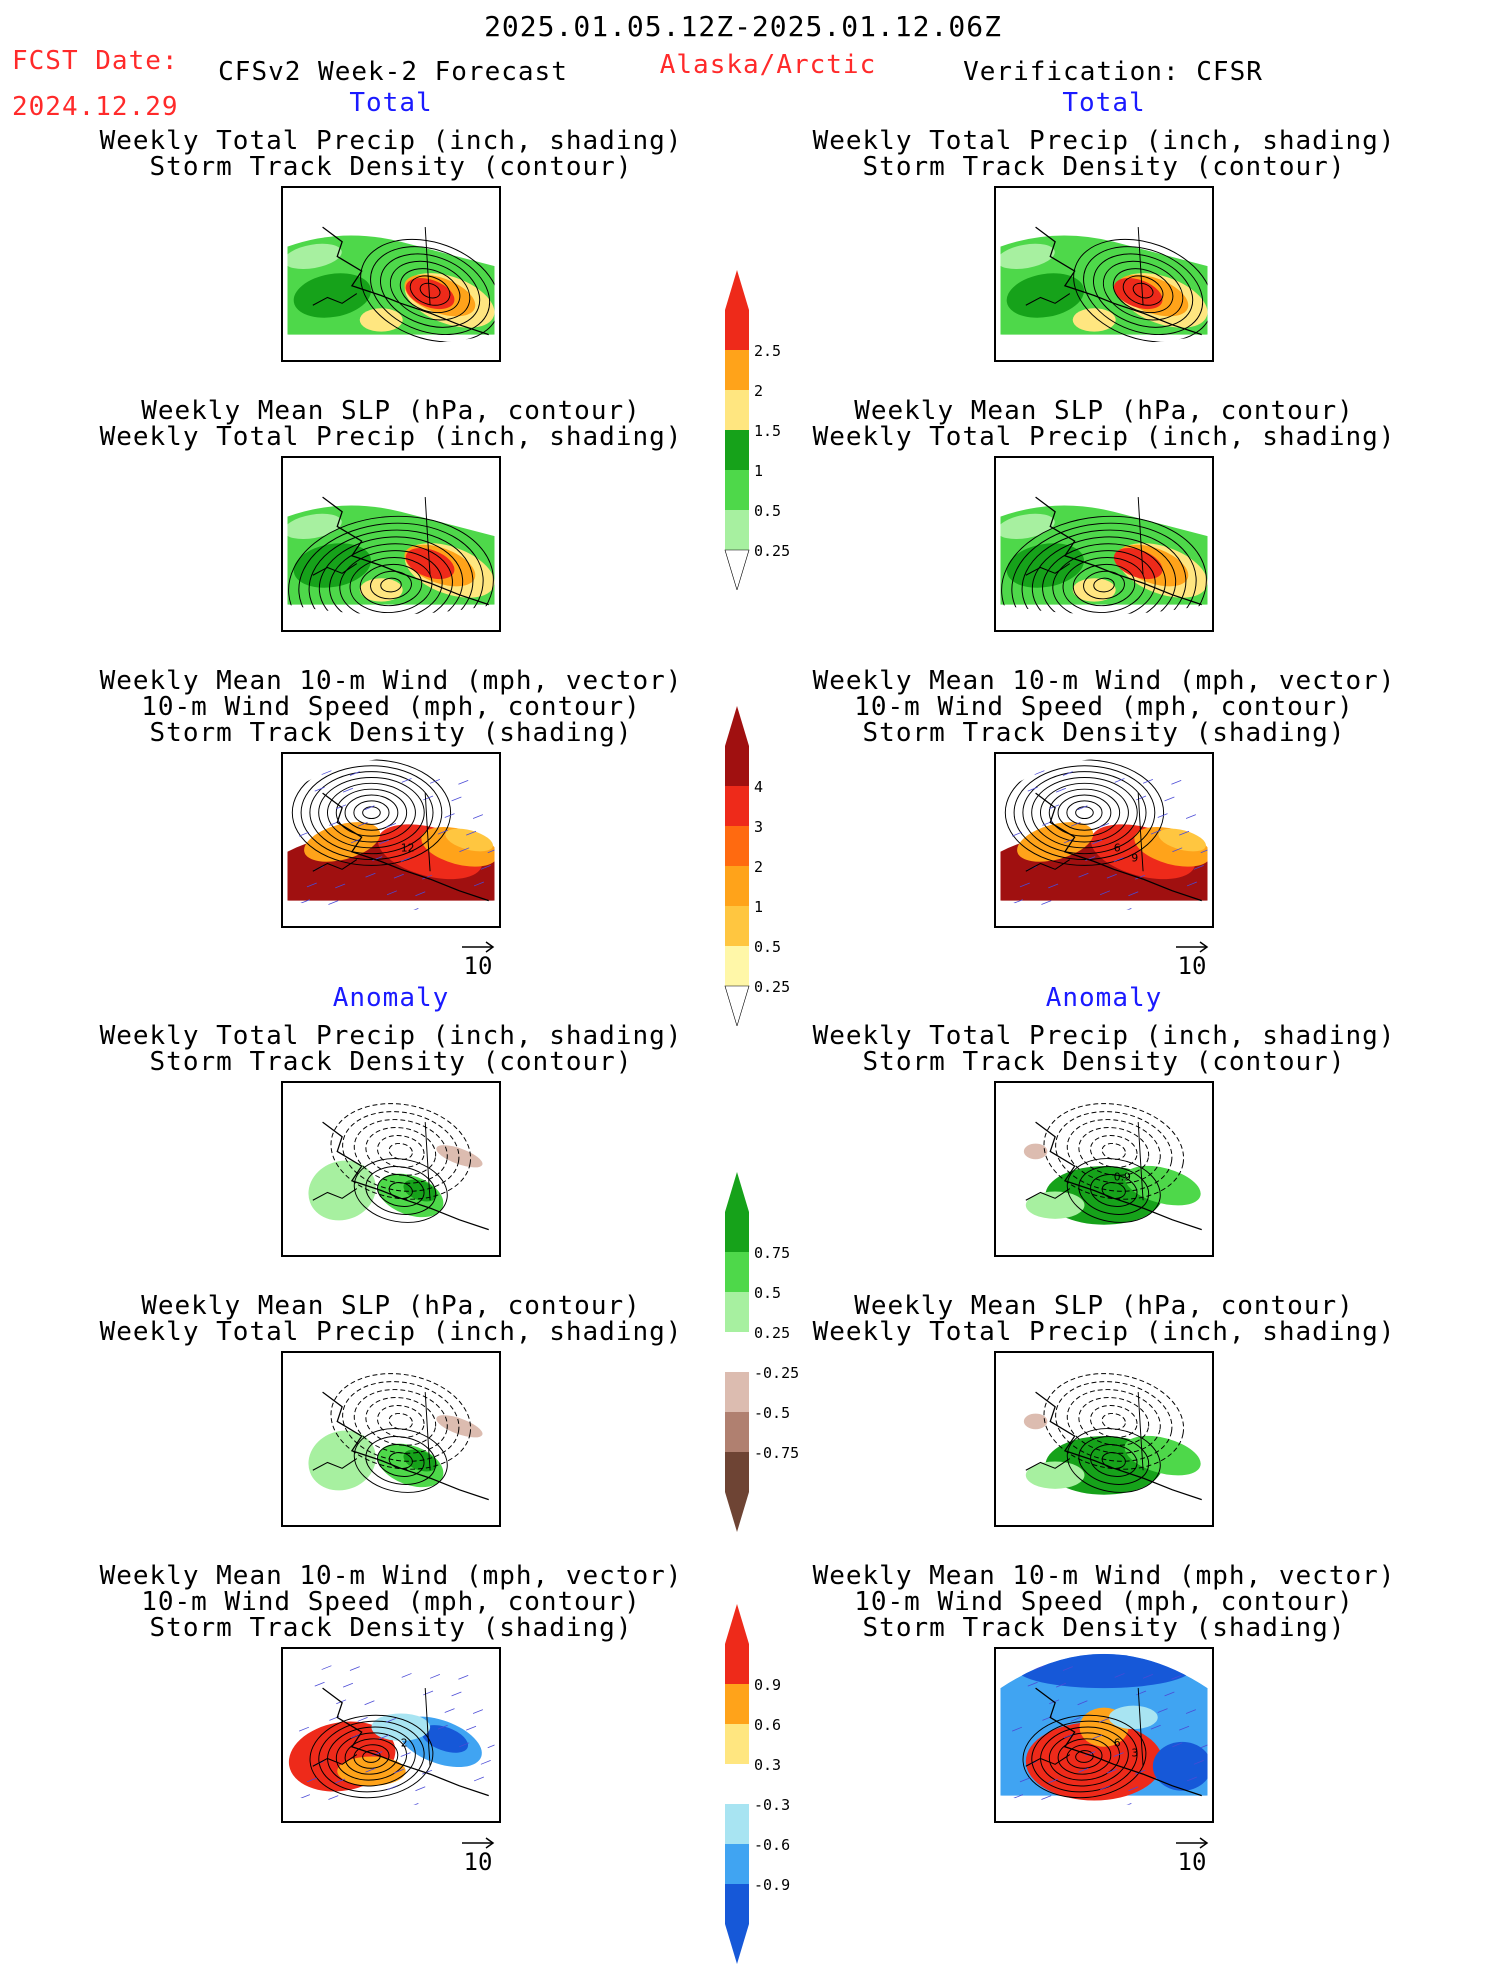 Image resolution: width=1487 pixels, height=1968 pixels. Describe the element at coordinates (391, 437) in the screenshot. I see `panel-title-2-line-2: Weekly Total Precip (inch, shading)` at that location.